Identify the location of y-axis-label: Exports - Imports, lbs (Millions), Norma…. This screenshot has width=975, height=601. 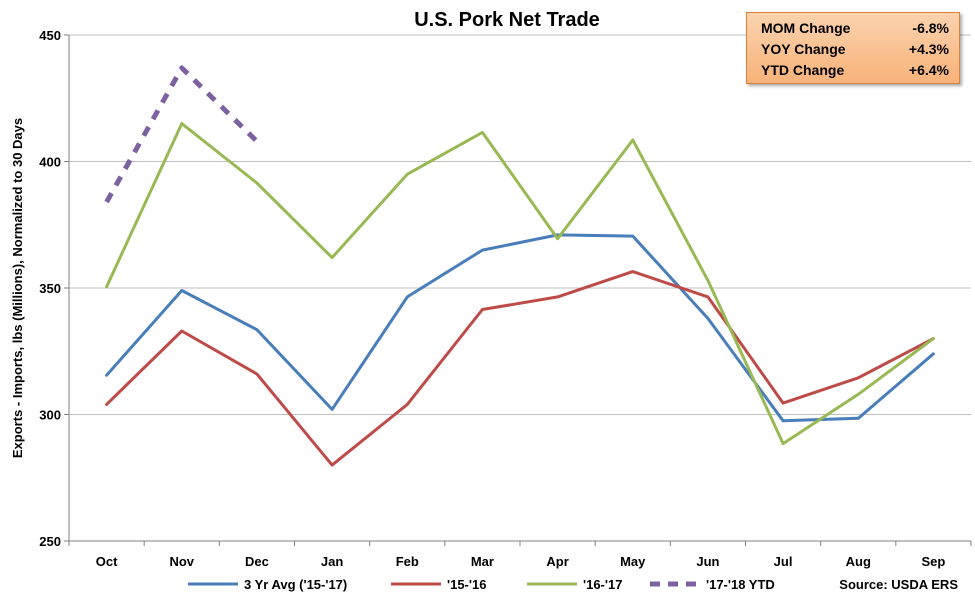
(17, 288).